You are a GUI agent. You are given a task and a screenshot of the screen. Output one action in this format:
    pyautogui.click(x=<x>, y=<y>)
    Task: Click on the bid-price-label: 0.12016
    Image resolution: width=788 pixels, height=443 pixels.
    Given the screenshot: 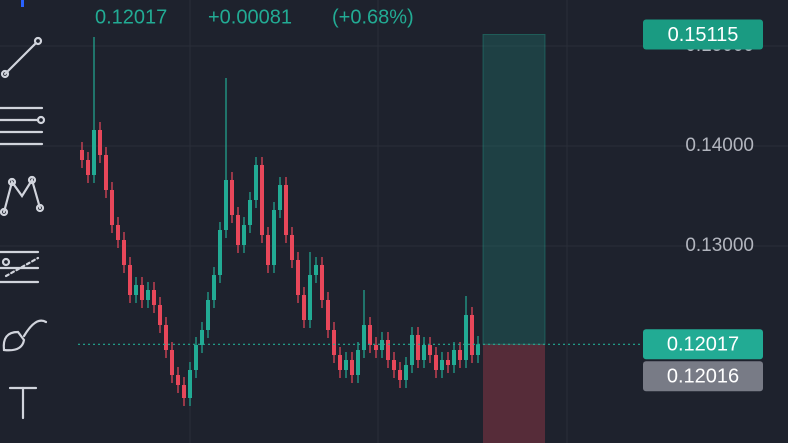 What is the action you would take?
    pyautogui.click(x=703, y=377)
    